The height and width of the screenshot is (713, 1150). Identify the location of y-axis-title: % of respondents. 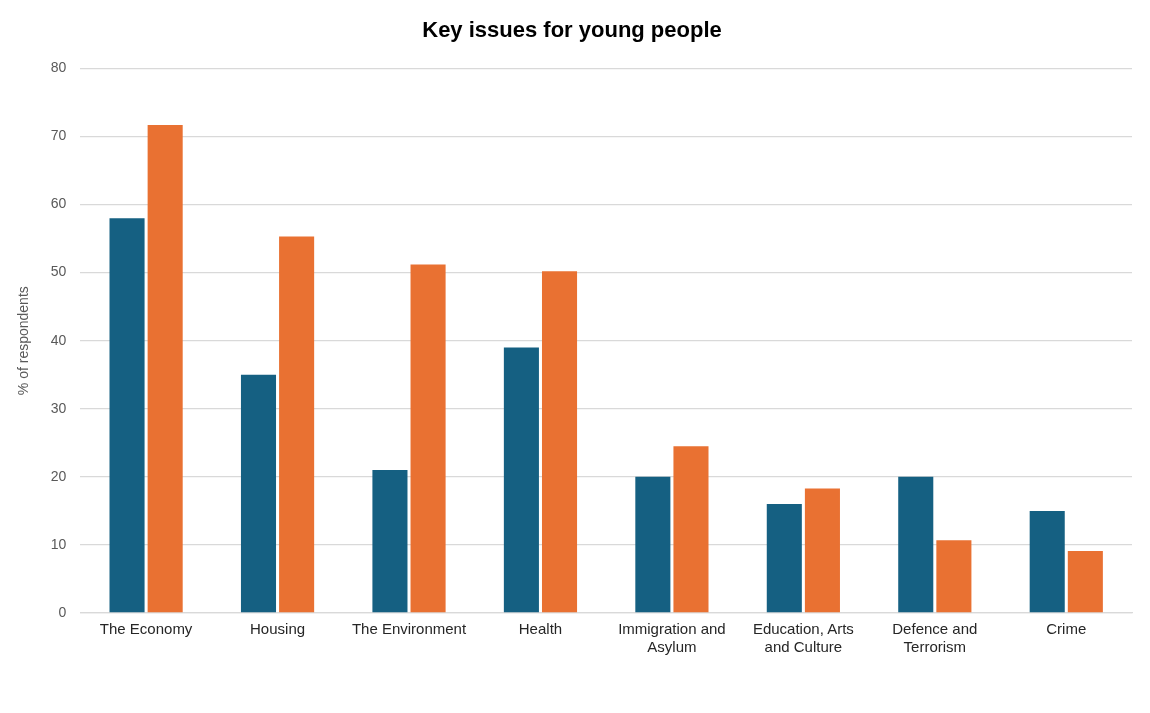
(23, 341).